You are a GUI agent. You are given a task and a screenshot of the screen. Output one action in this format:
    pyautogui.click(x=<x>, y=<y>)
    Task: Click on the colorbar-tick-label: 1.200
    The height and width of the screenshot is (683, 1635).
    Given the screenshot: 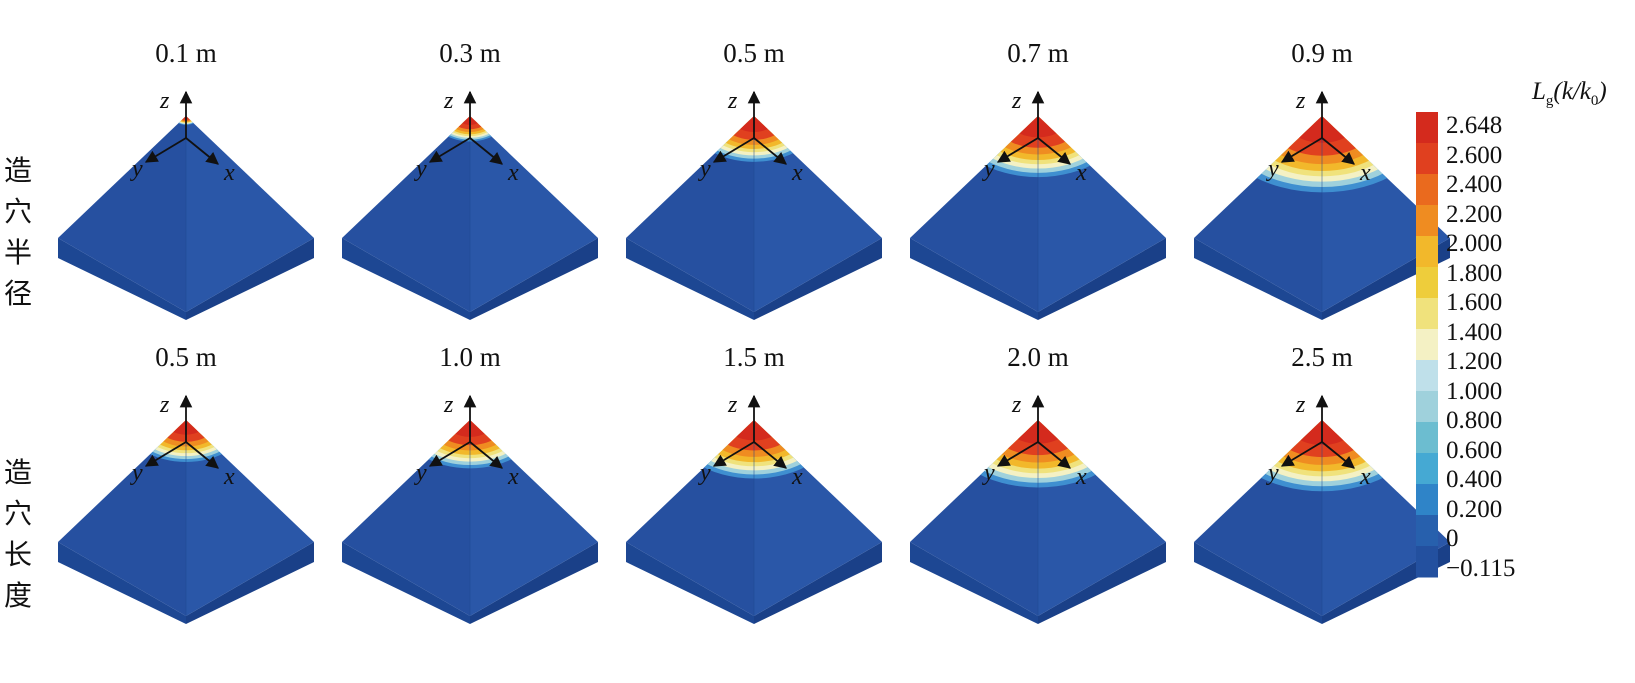 What is the action you would take?
    pyautogui.click(x=1474, y=362)
    